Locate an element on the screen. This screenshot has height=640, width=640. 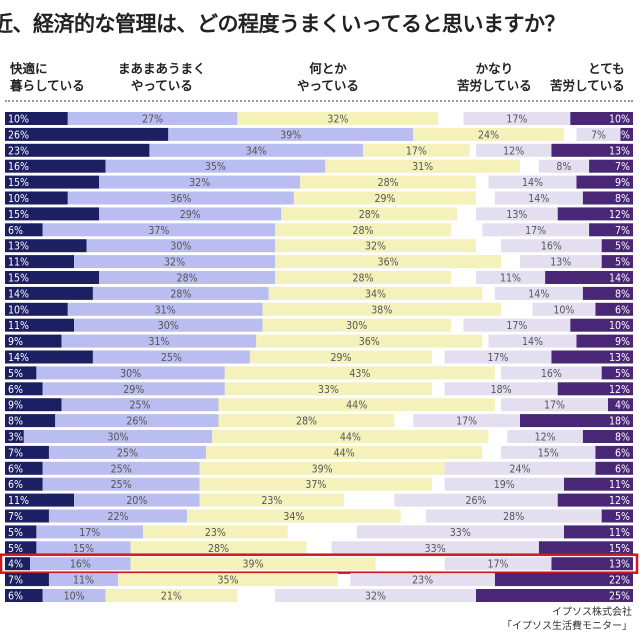
header-getting-by: 何とか やっている is located at coordinates (328, 77).